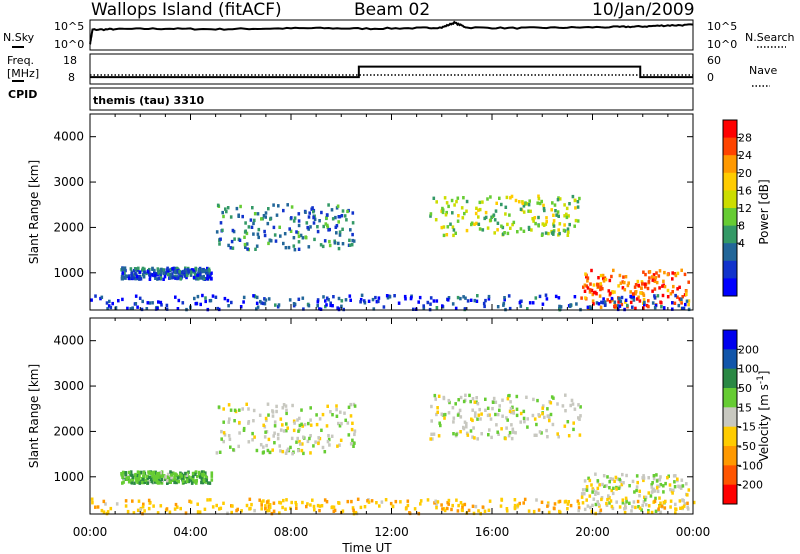 The width and height of the screenshot is (800, 554). I want to click on velocity-colorbar-tick-label: -15, so click(747, 427).